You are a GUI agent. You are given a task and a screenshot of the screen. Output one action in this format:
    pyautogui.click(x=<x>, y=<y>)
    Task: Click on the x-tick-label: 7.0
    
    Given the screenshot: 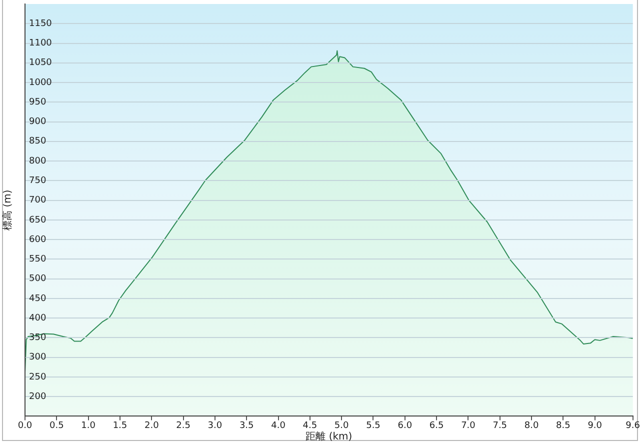 What is the action you would take?
    pyautogui.click(x=468, y=425)
    